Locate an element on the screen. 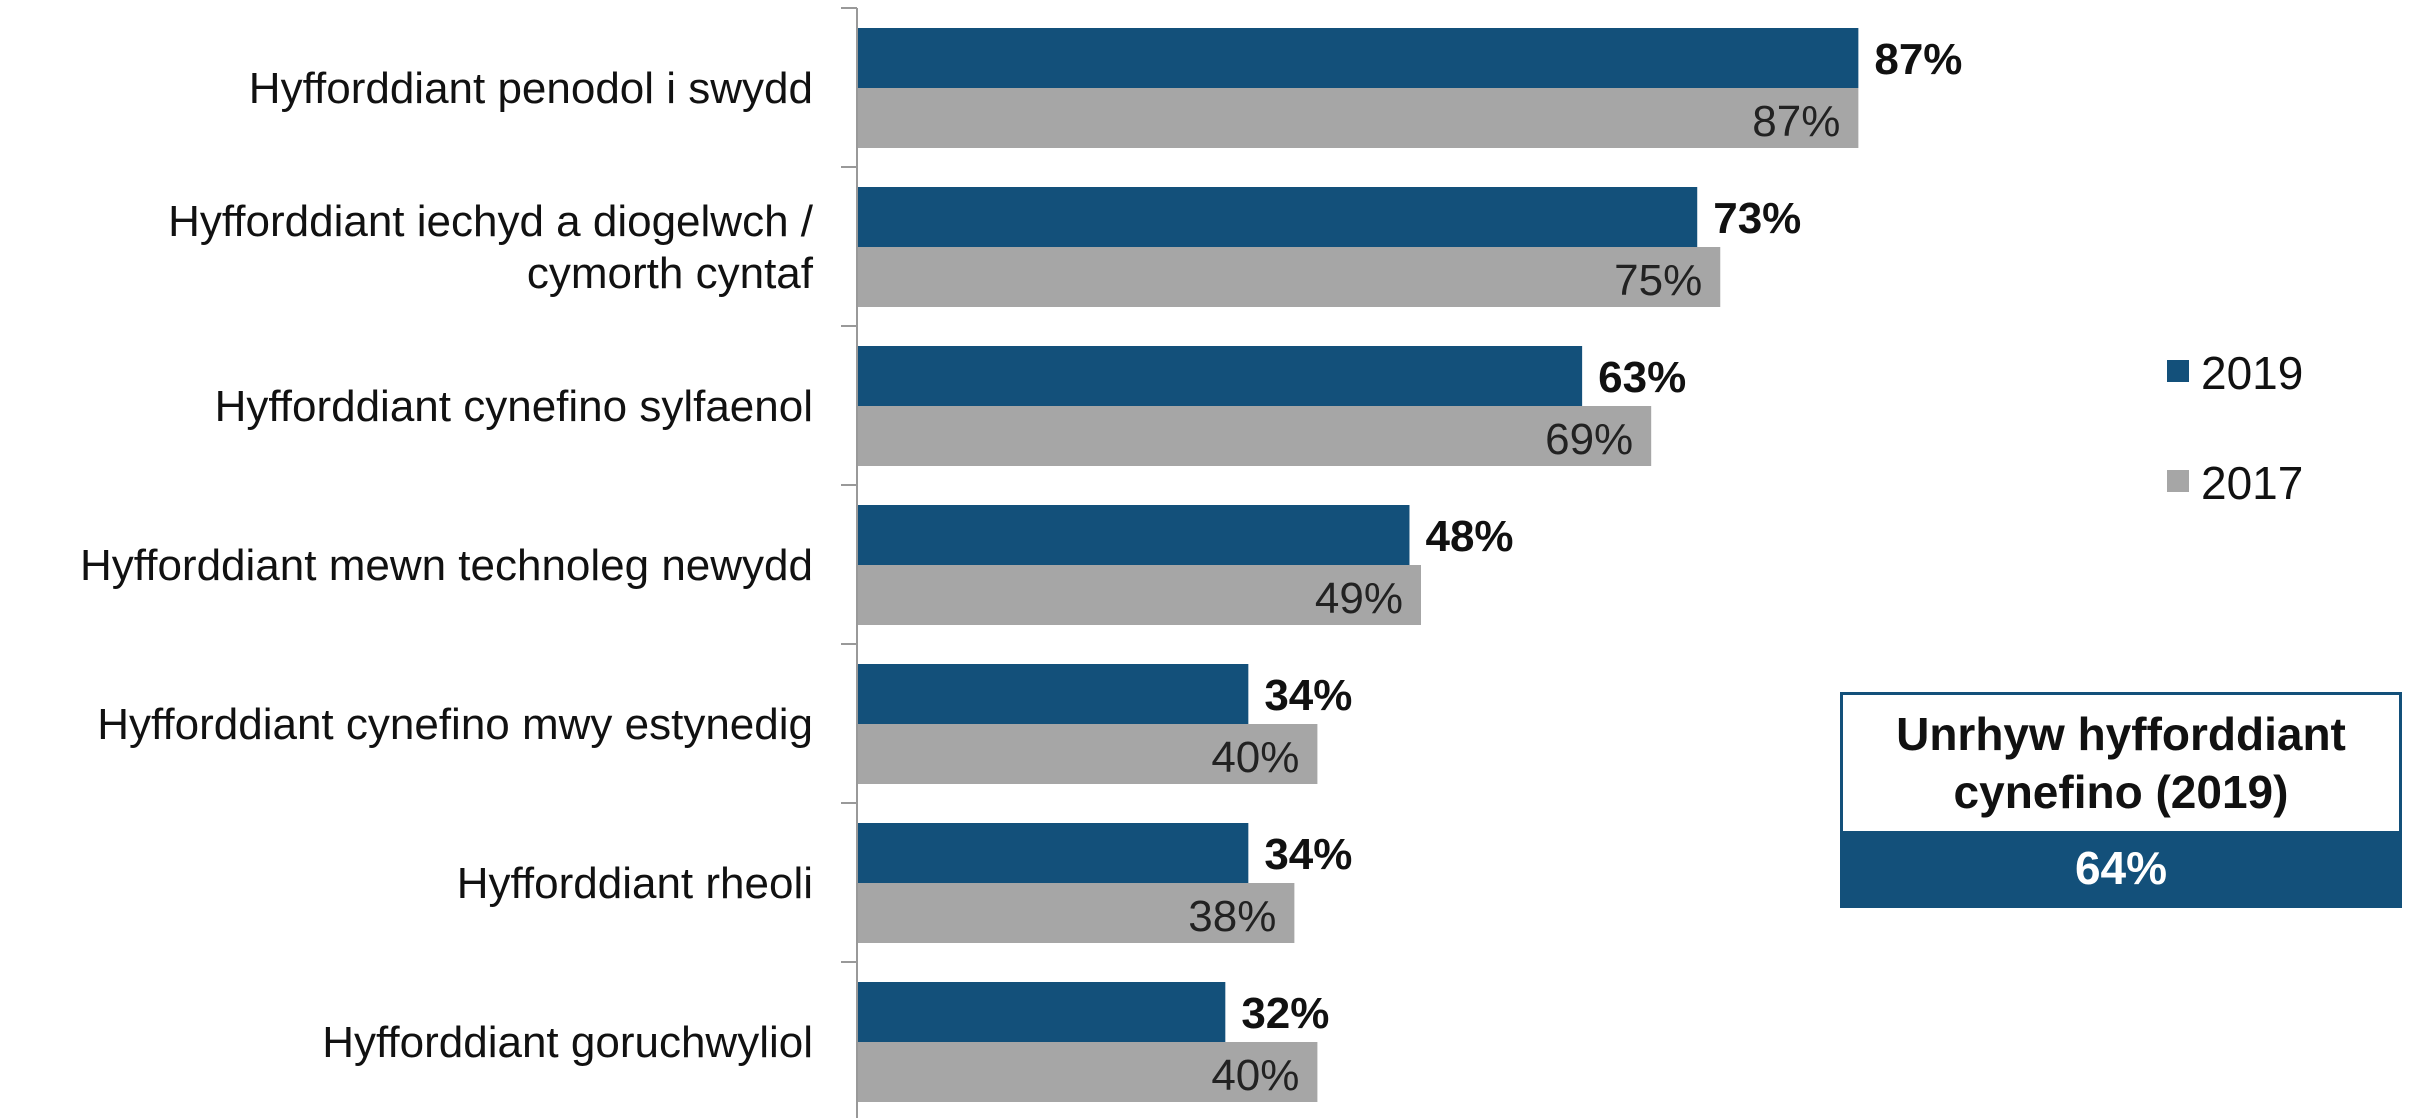 The width and height of the screenshot is (2417, 1118). category-label-line: Hyfforddiant mewn technoleg newydd is located at coordinates (446, 565).